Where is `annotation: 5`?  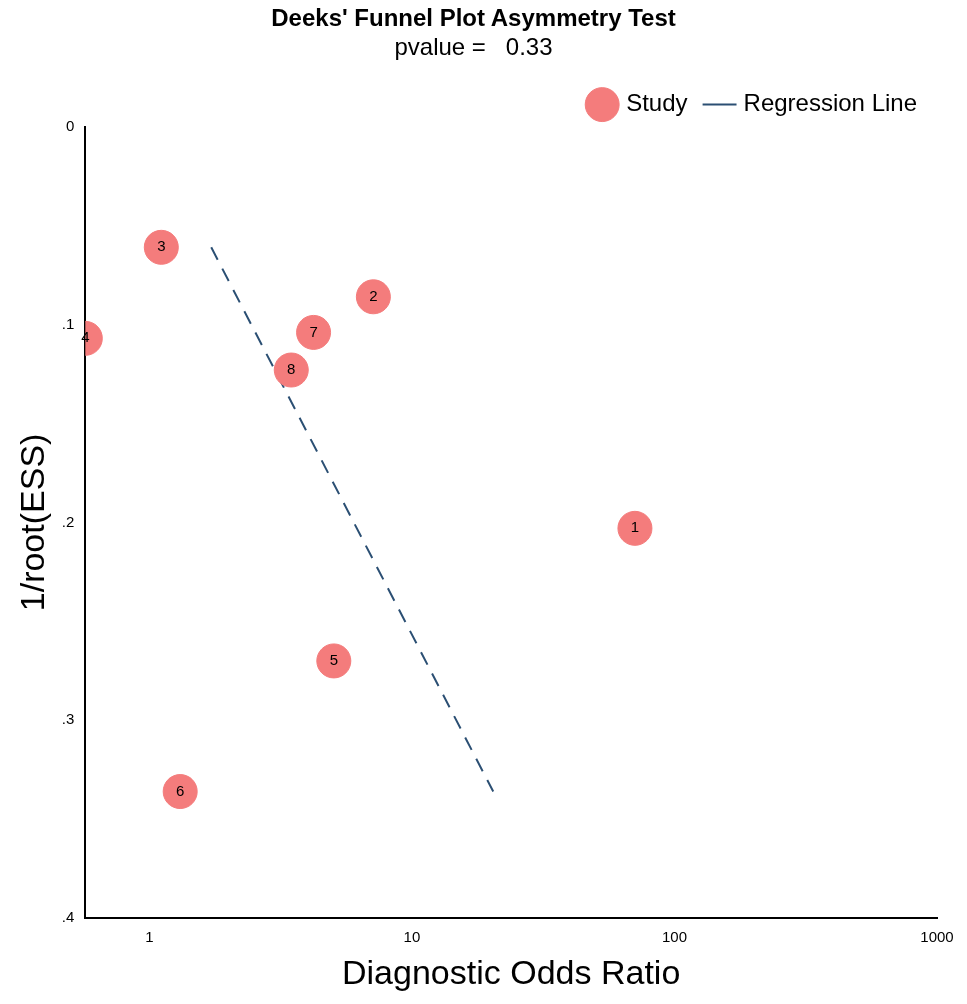 annotation: 5 is located at coordinates (333, 660).